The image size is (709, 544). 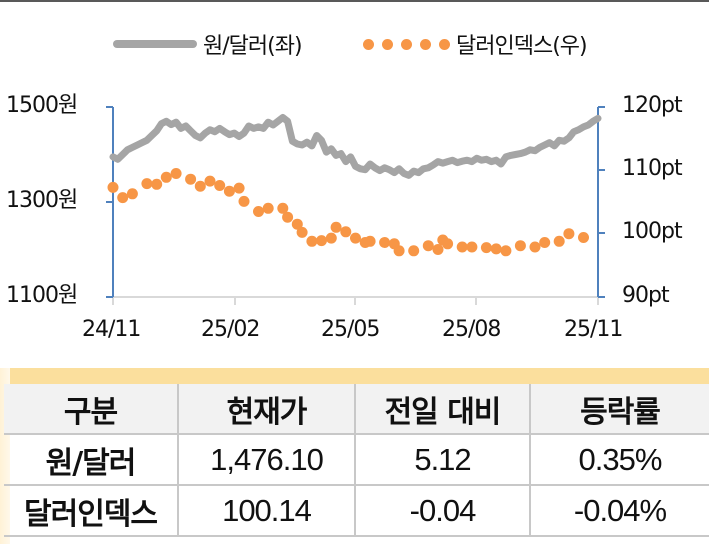 What do you see at coordinates (359, 376) in the screenshot?
I see `table-top-band` at bounding box center [359, 376].